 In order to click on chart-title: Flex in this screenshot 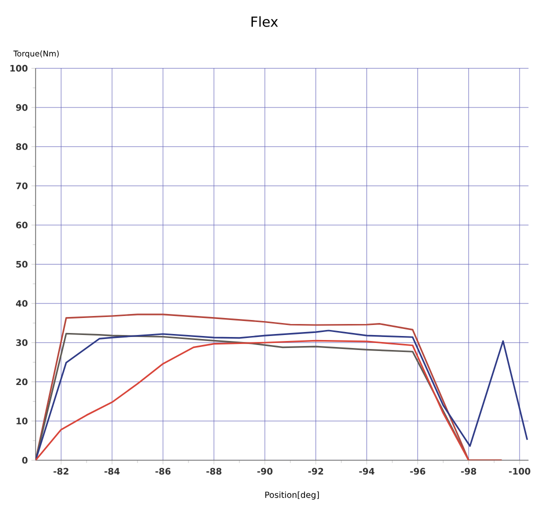, I will do `click(265, 22)`.